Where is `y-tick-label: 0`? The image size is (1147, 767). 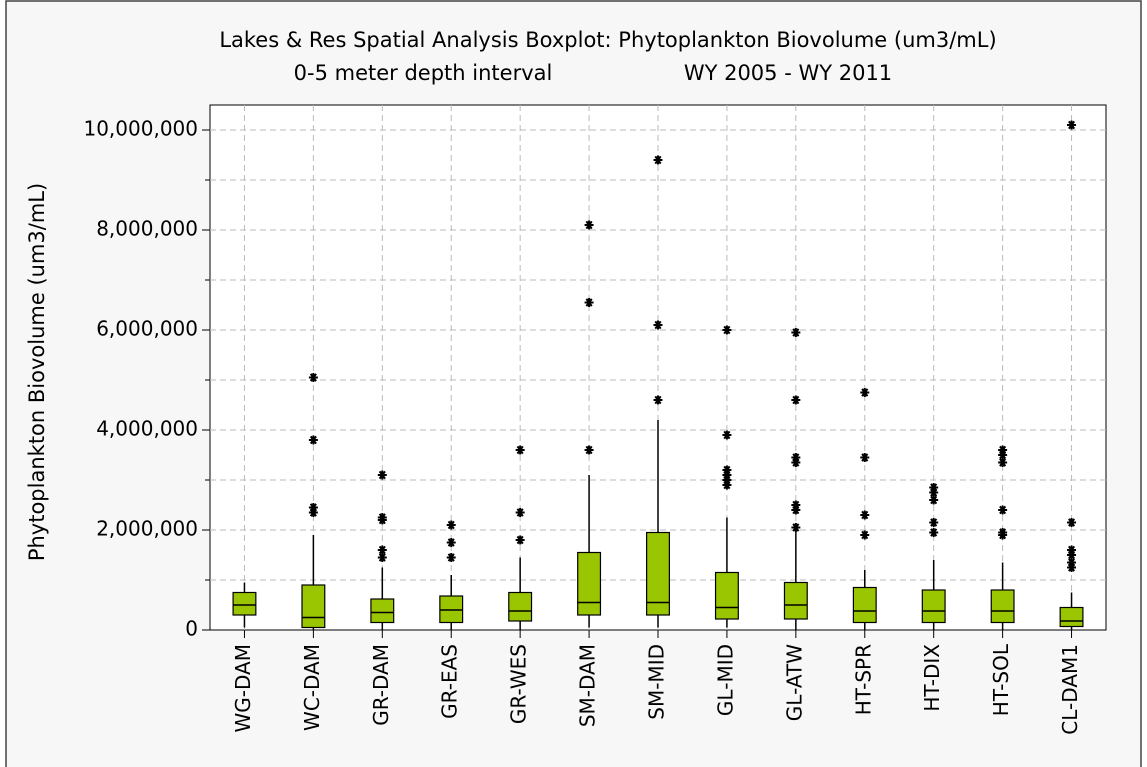
y-tick-label: 0 is located at coordinates (191, 629).